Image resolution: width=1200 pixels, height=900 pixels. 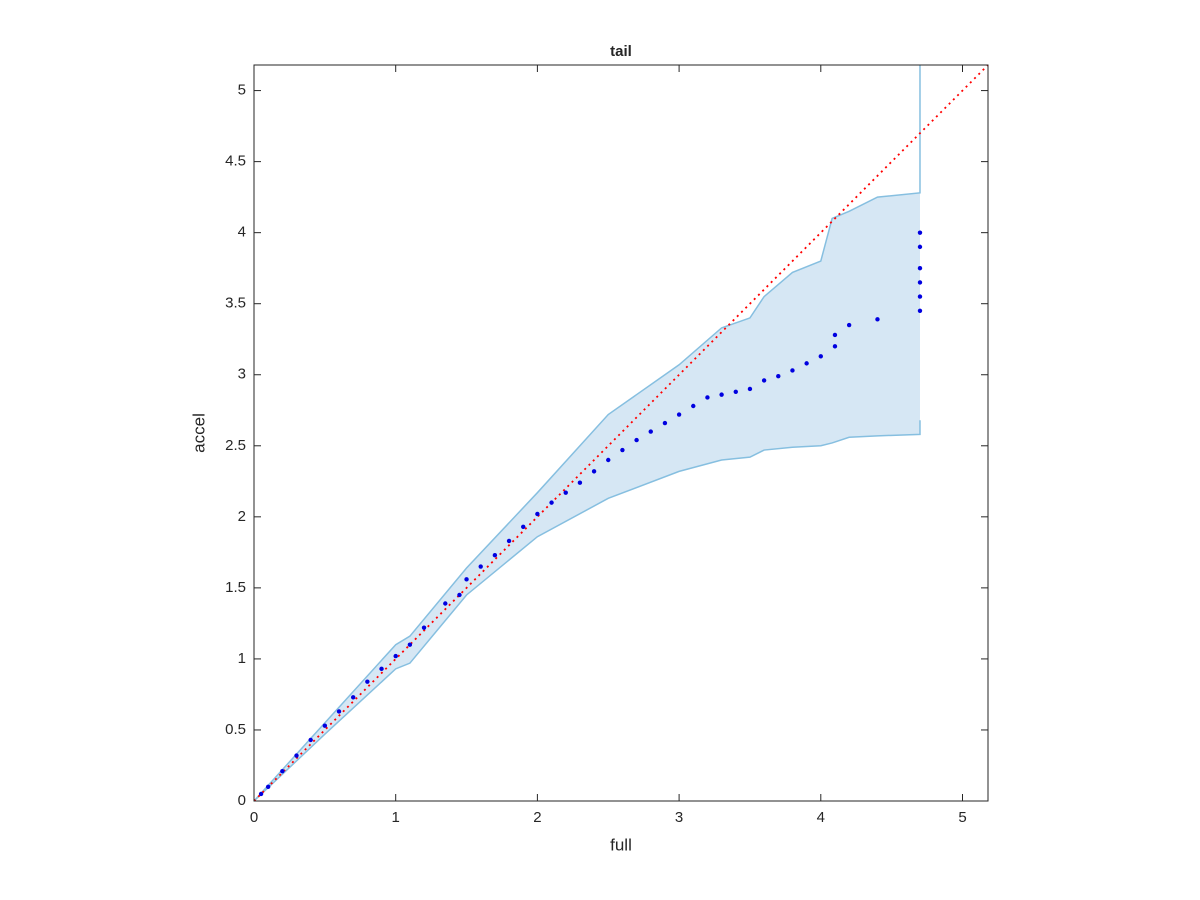 I want to click on chart-title: tail, so click(x=621, y=51).